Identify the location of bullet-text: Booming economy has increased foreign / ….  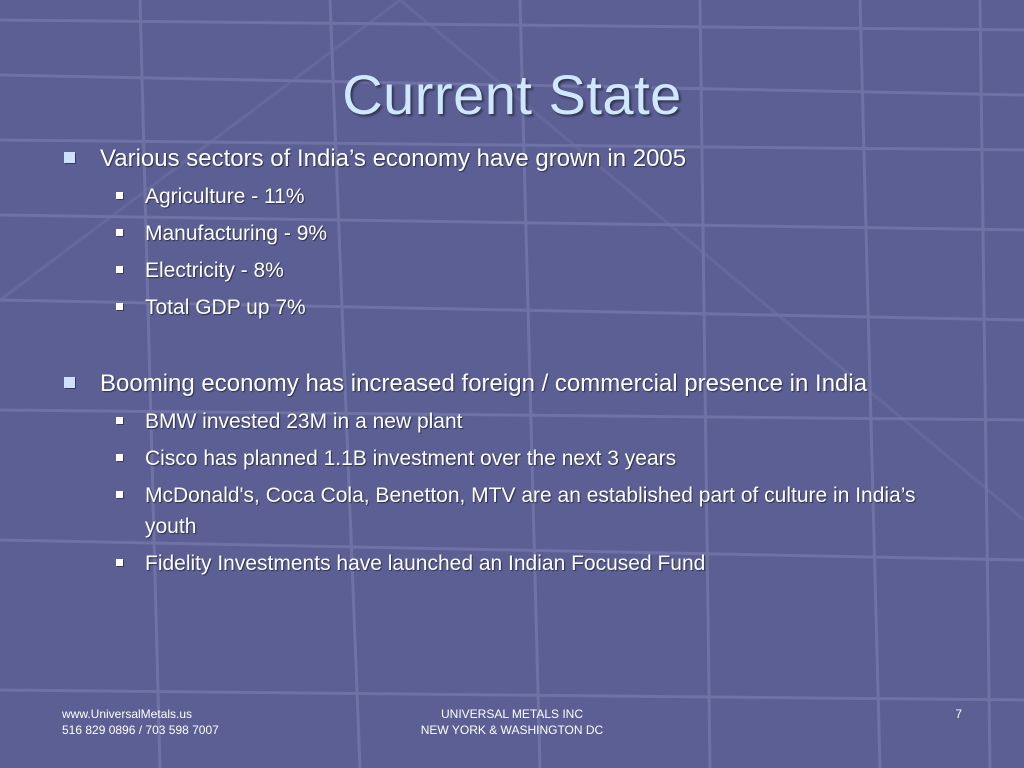
(484, 383).